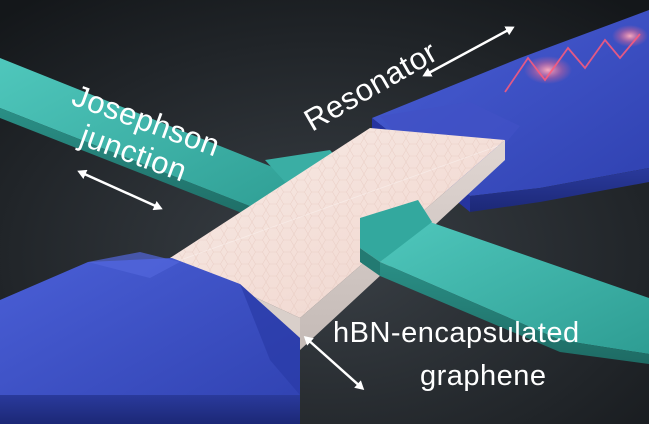 The height and width of the screenshot is (424, 649). I want to click on resonator-arrow, so click(468, 51).